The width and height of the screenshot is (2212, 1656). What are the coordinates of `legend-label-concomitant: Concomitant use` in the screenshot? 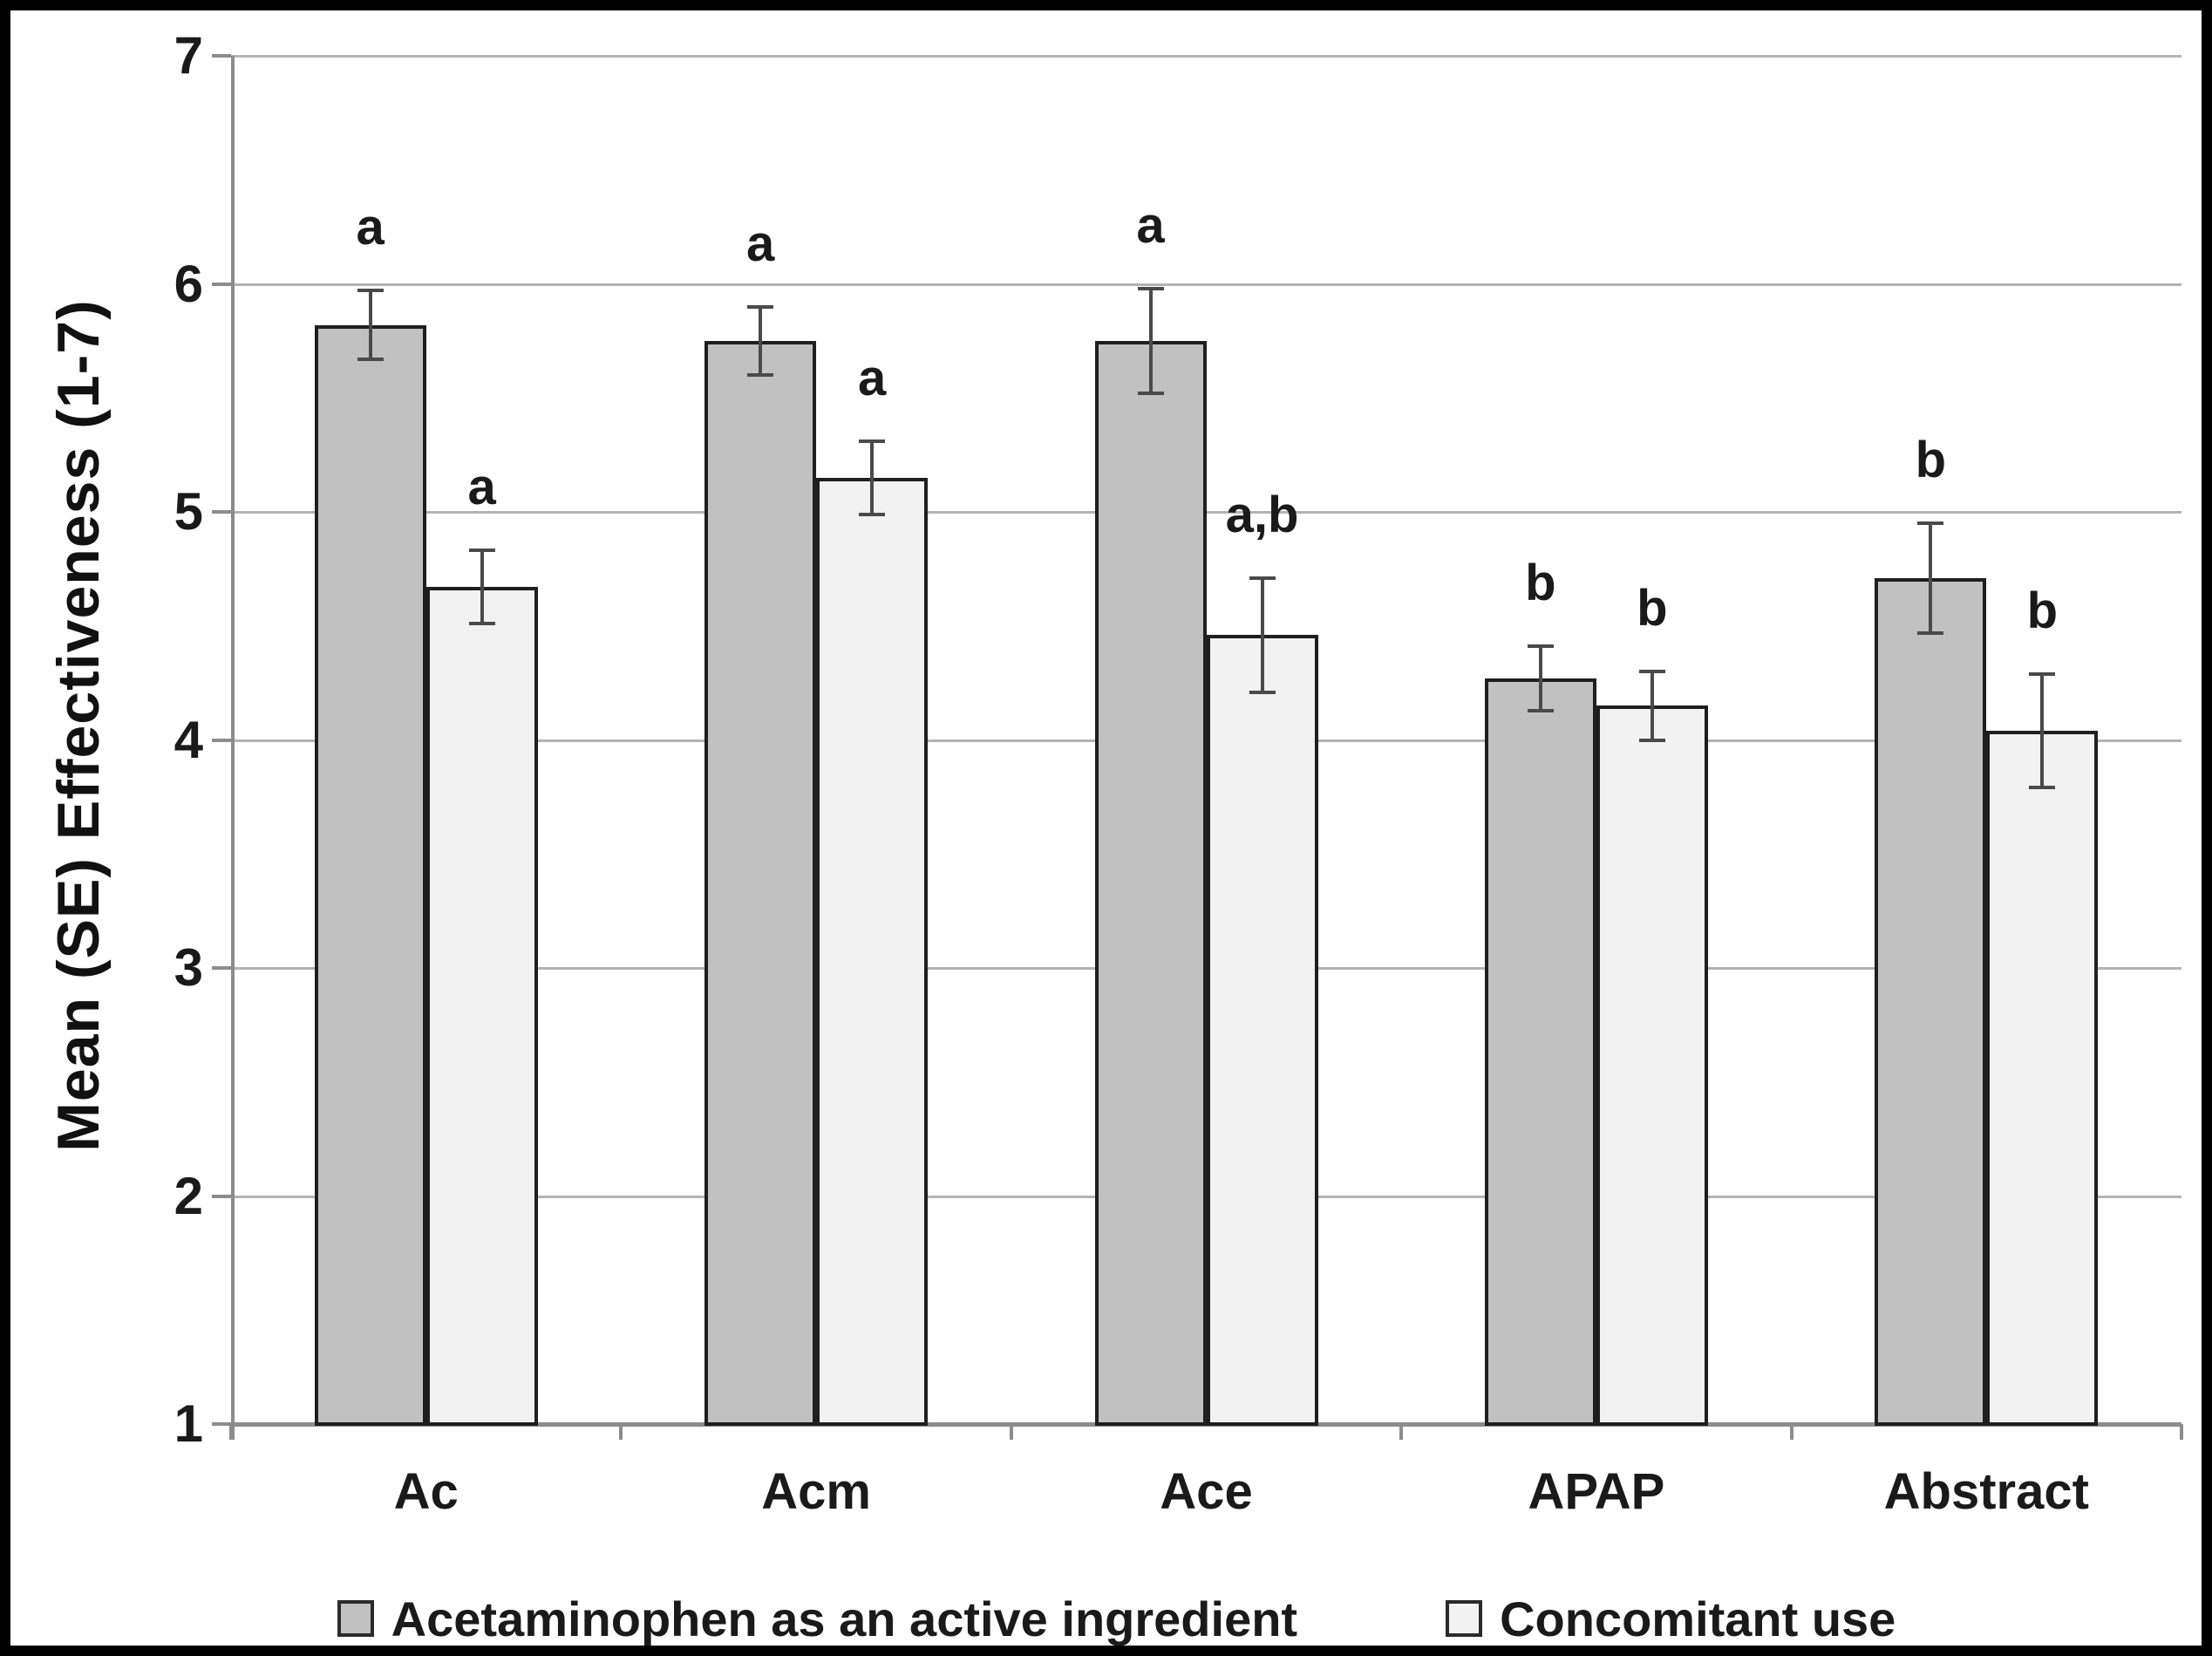 It's located at (1698, 1618).